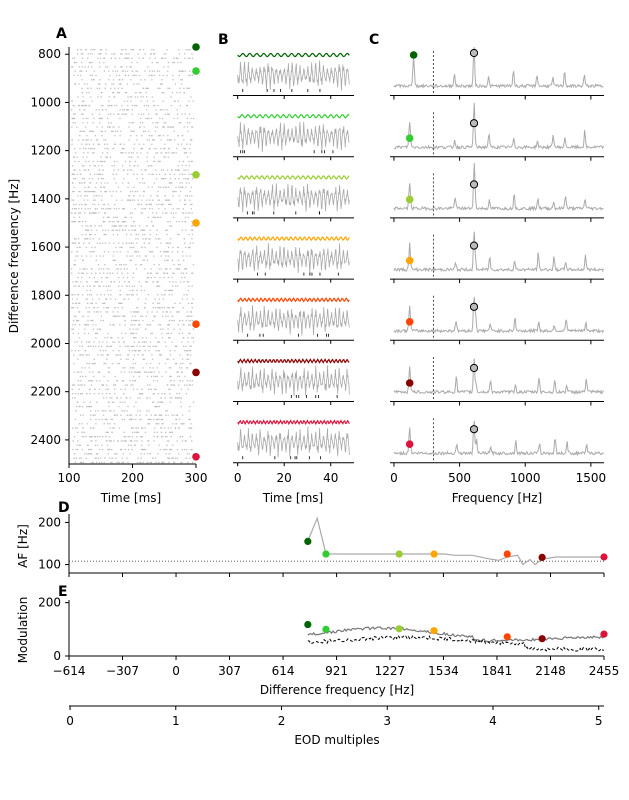  What do you see at coordinates (196, 174) in the screenshot?
I see `raster-marker` at bounding box center [196, 174].